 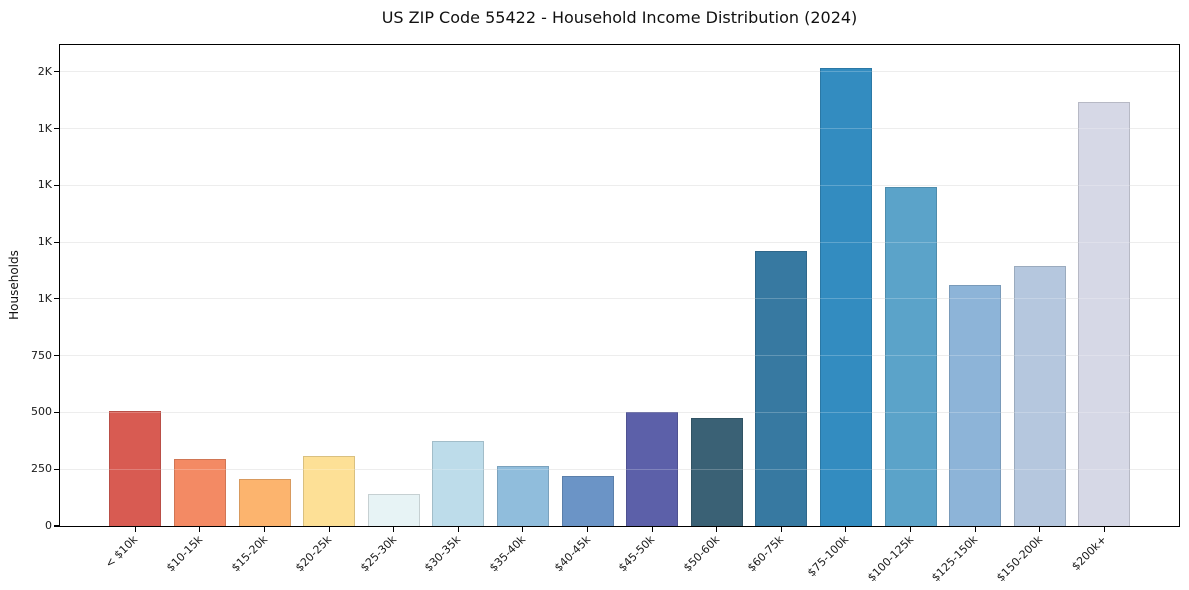 What do you see at coordinates (48, 525) in the screenshot?
I see `y-tick-label: 0` at bounding box center [48, 525].